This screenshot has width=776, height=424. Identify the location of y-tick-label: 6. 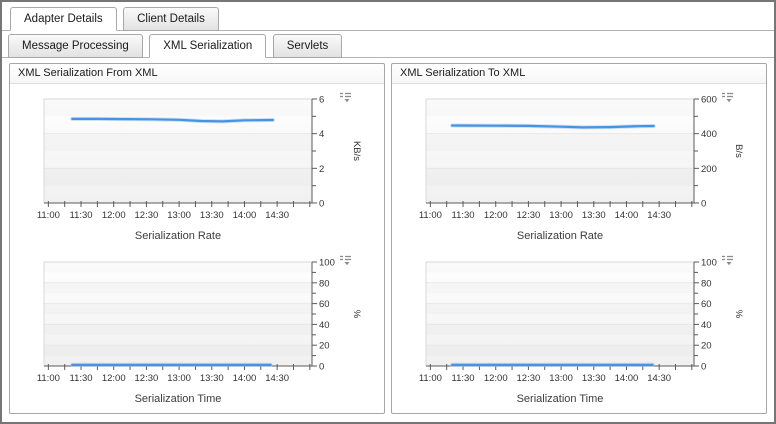
(321, 100).